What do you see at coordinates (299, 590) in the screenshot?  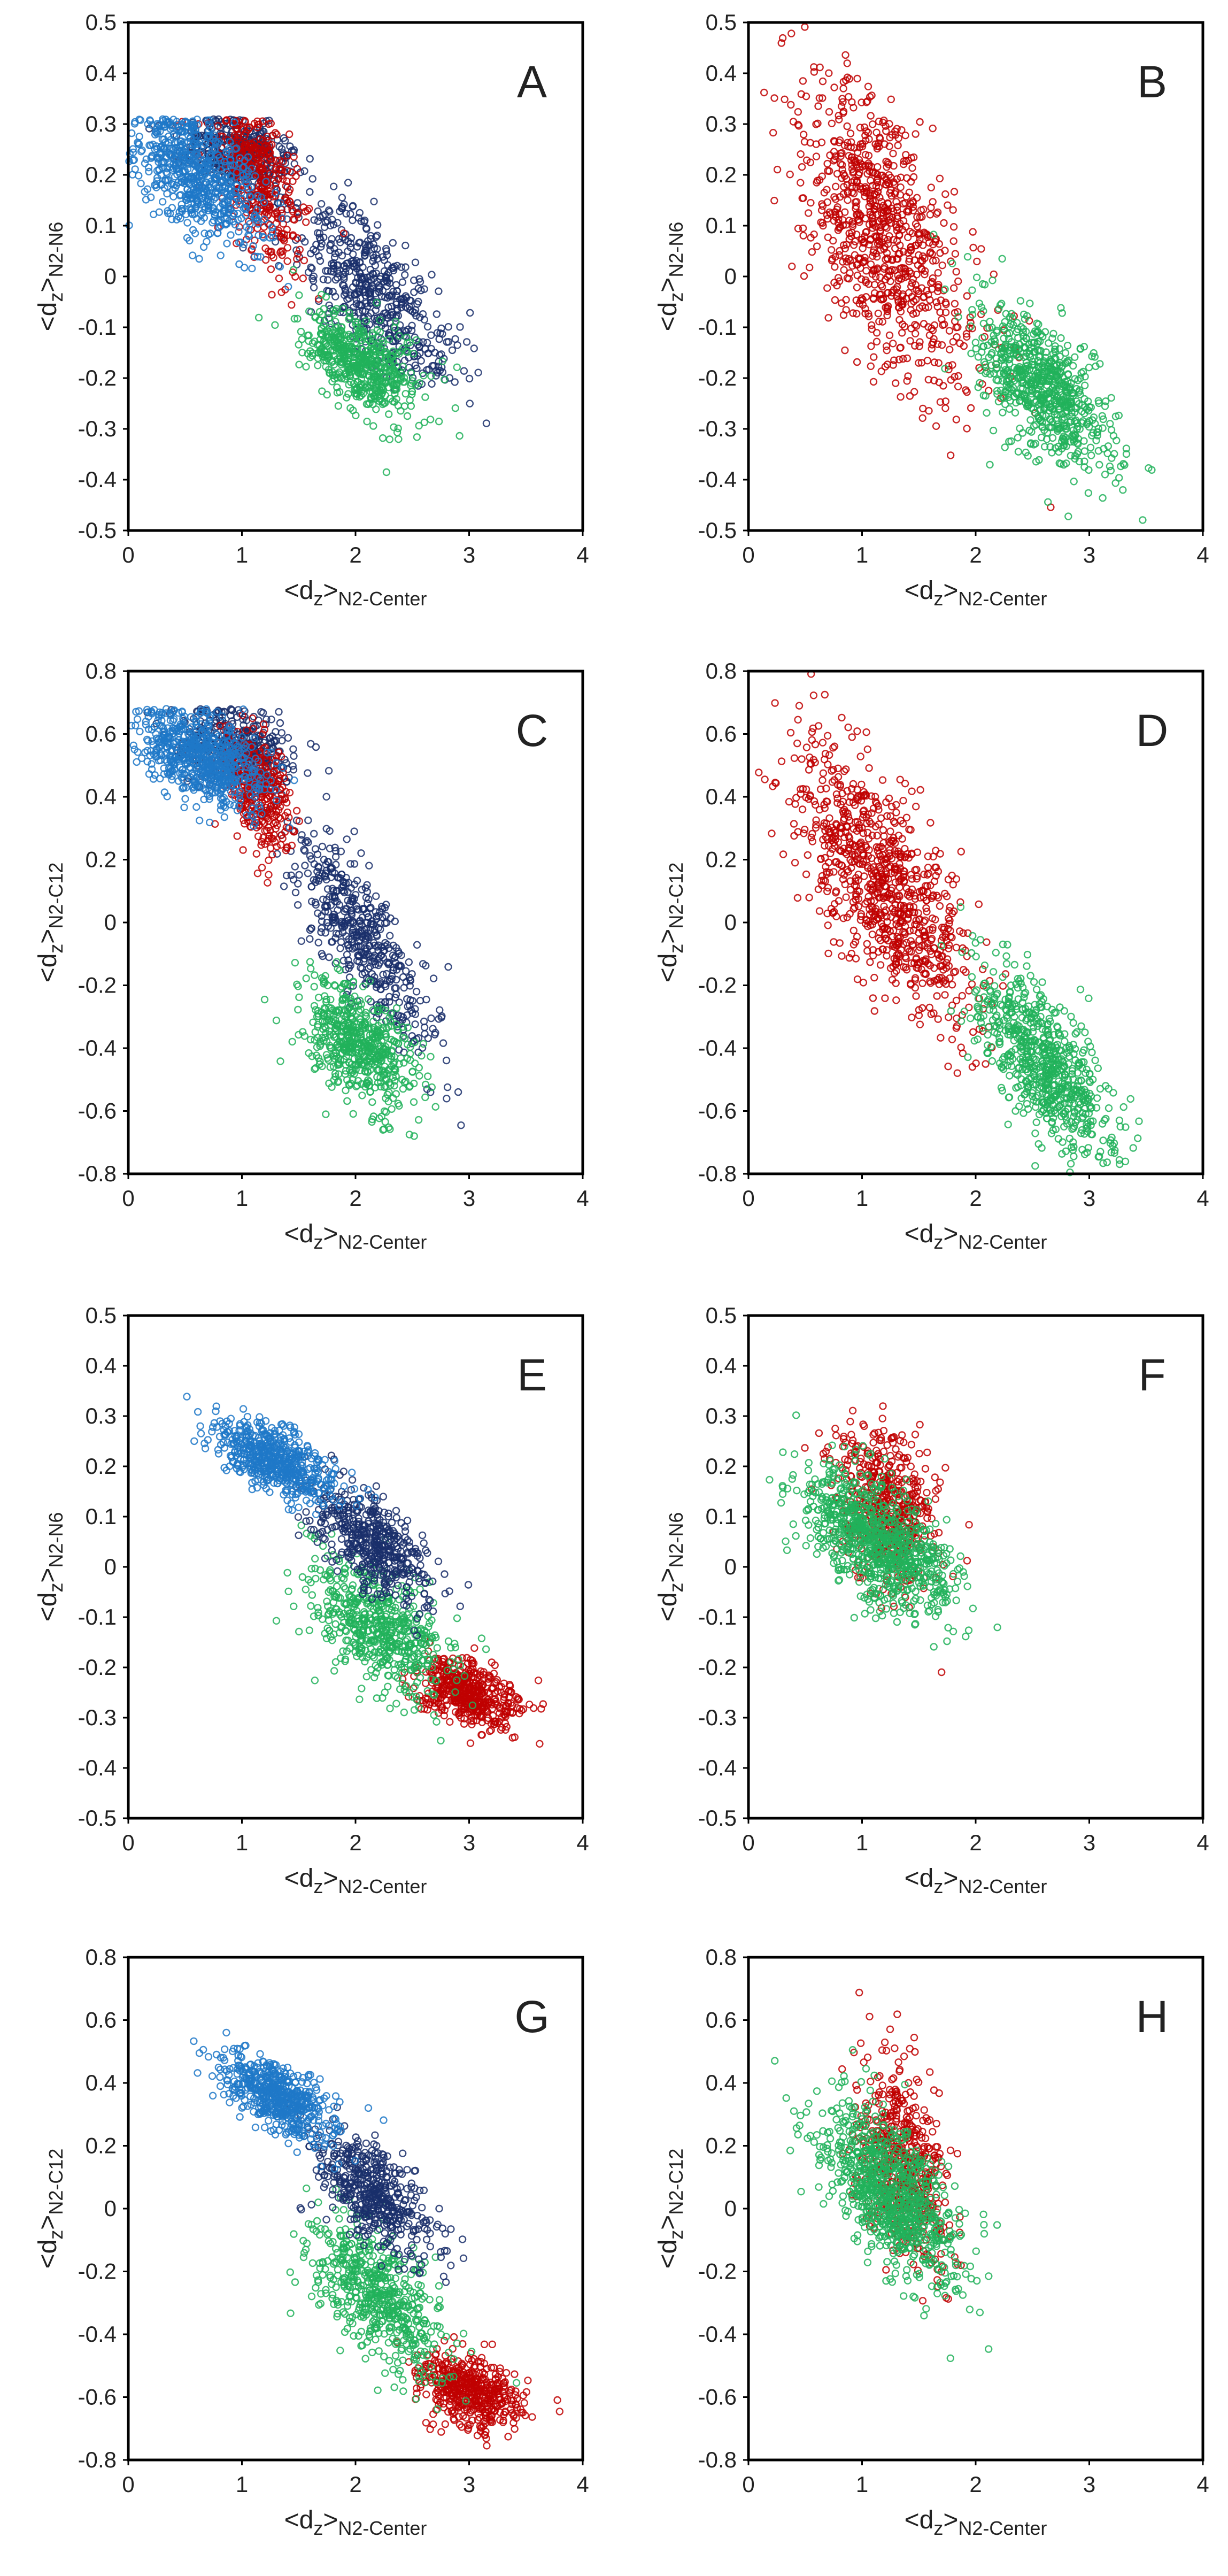 I see `chart-0-x-axis-label-main: <d` at bounding box center [299, 590].